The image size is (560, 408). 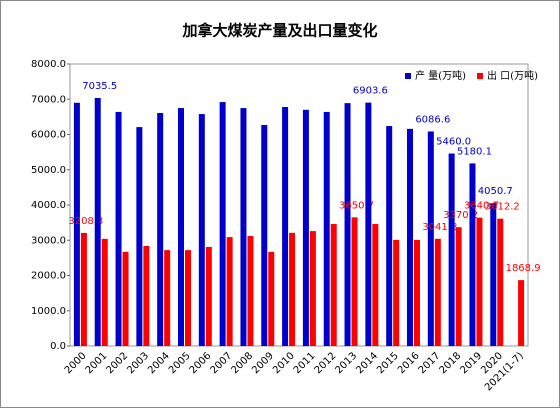 What do you see at coordinates (370, 91) in the screenshot?
I see `value-label: 6903.6` at bounding box center [370, 91].